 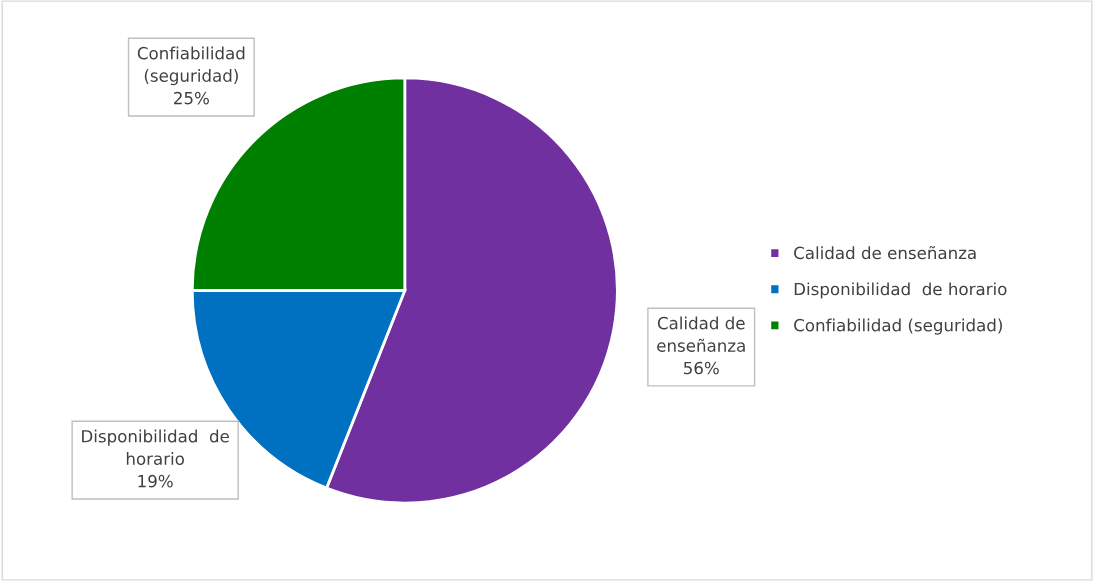 What do you see at coordinates (191, 66) in the screenshot?
I see `slice-label: Confiabilidad (seguridad)` at bounding box center [191, 66].